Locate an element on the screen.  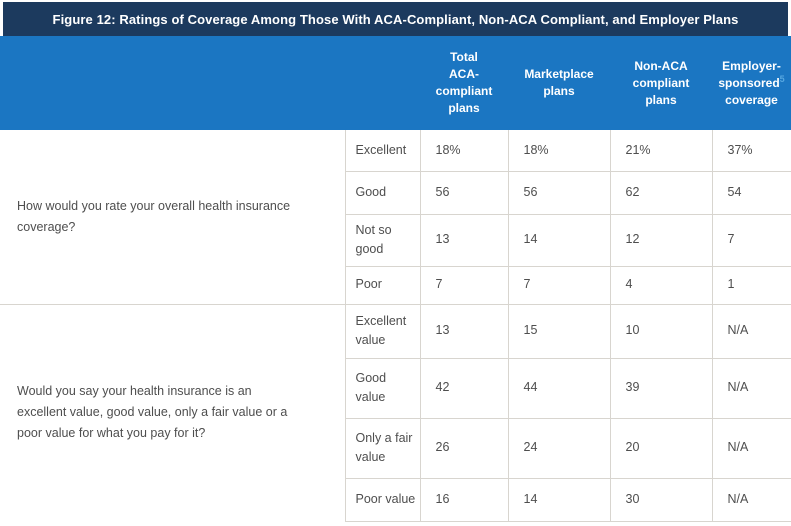
row-label: Good is located at coordinates (382, 193).